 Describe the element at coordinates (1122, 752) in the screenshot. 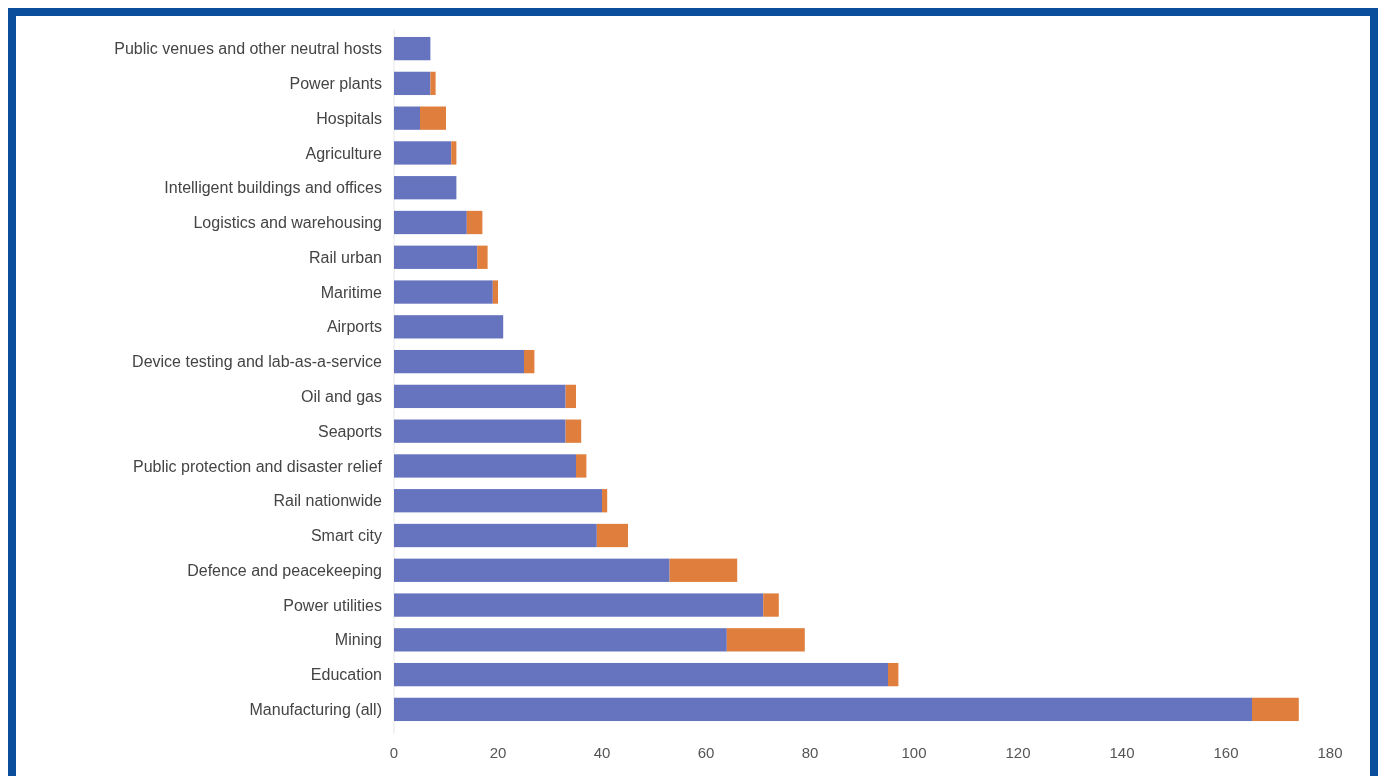

I see `x-tick-label: 140` at that location.